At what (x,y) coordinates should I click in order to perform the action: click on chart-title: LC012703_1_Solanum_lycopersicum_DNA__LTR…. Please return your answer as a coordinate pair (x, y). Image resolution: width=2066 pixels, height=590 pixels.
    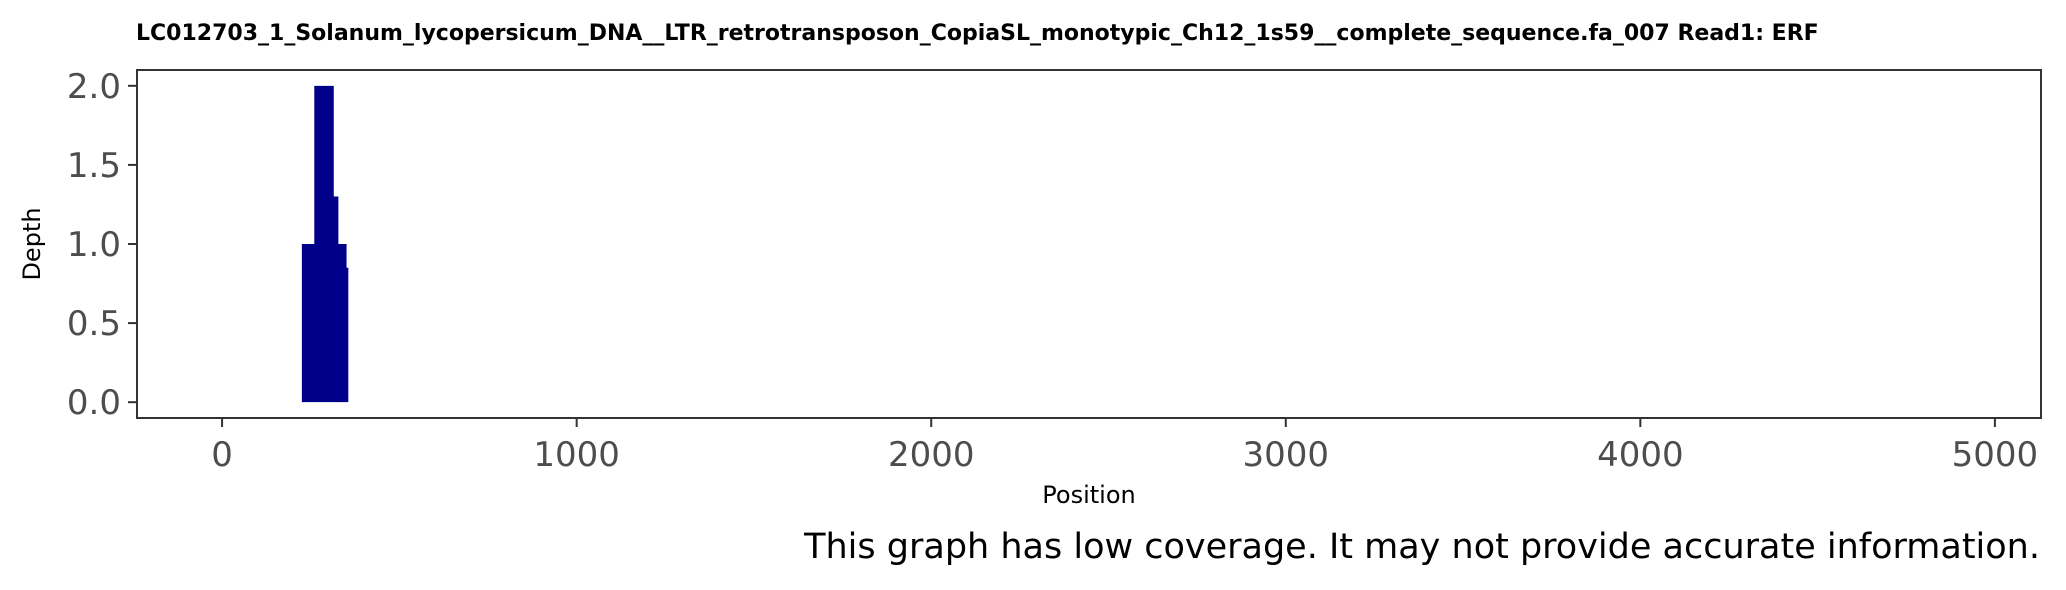
    Looking at the image, I should click on (977, 33).